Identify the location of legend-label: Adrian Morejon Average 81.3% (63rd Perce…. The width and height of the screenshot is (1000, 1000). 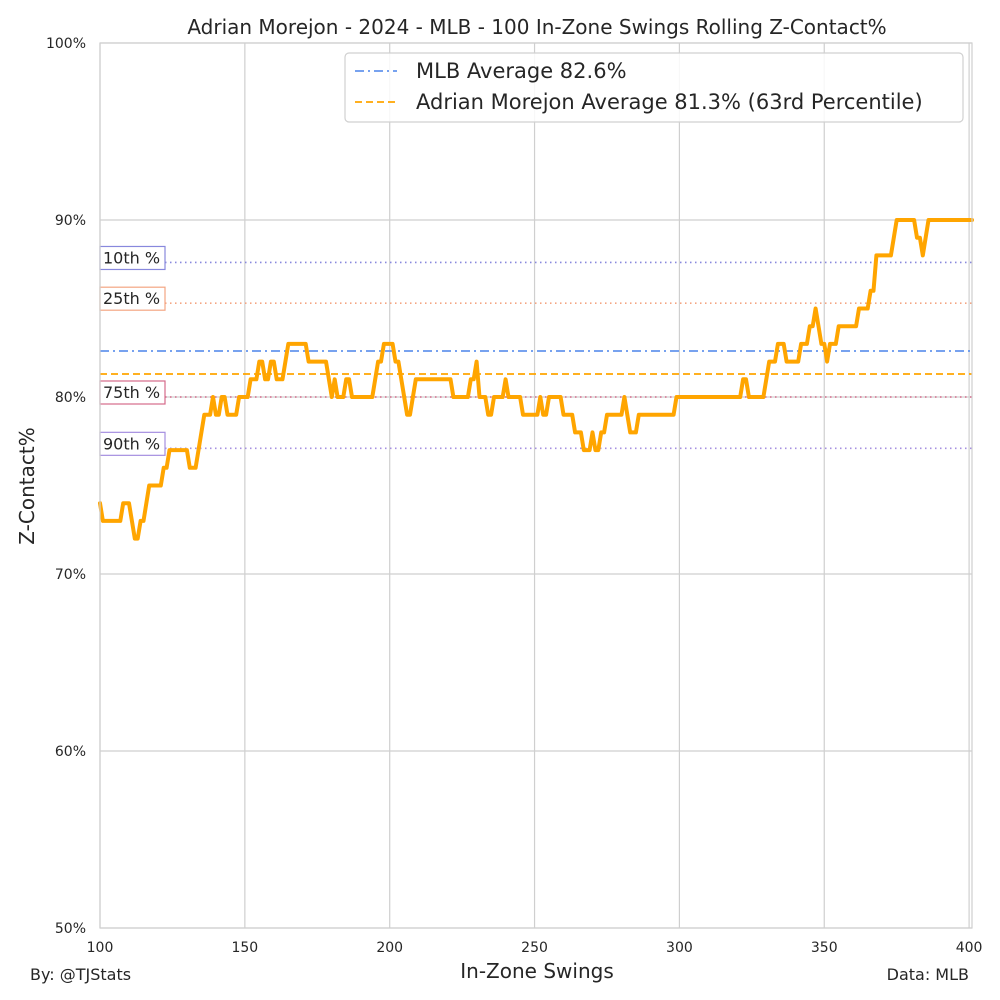
(669, 102).